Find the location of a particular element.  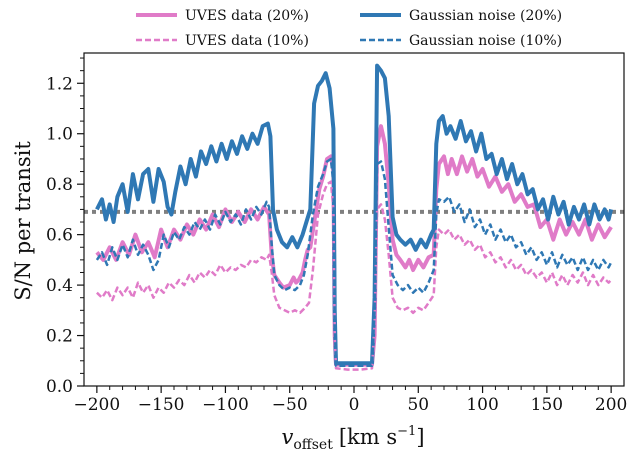

x-tick-label-7: 150 is located at coordinates (547, 405).